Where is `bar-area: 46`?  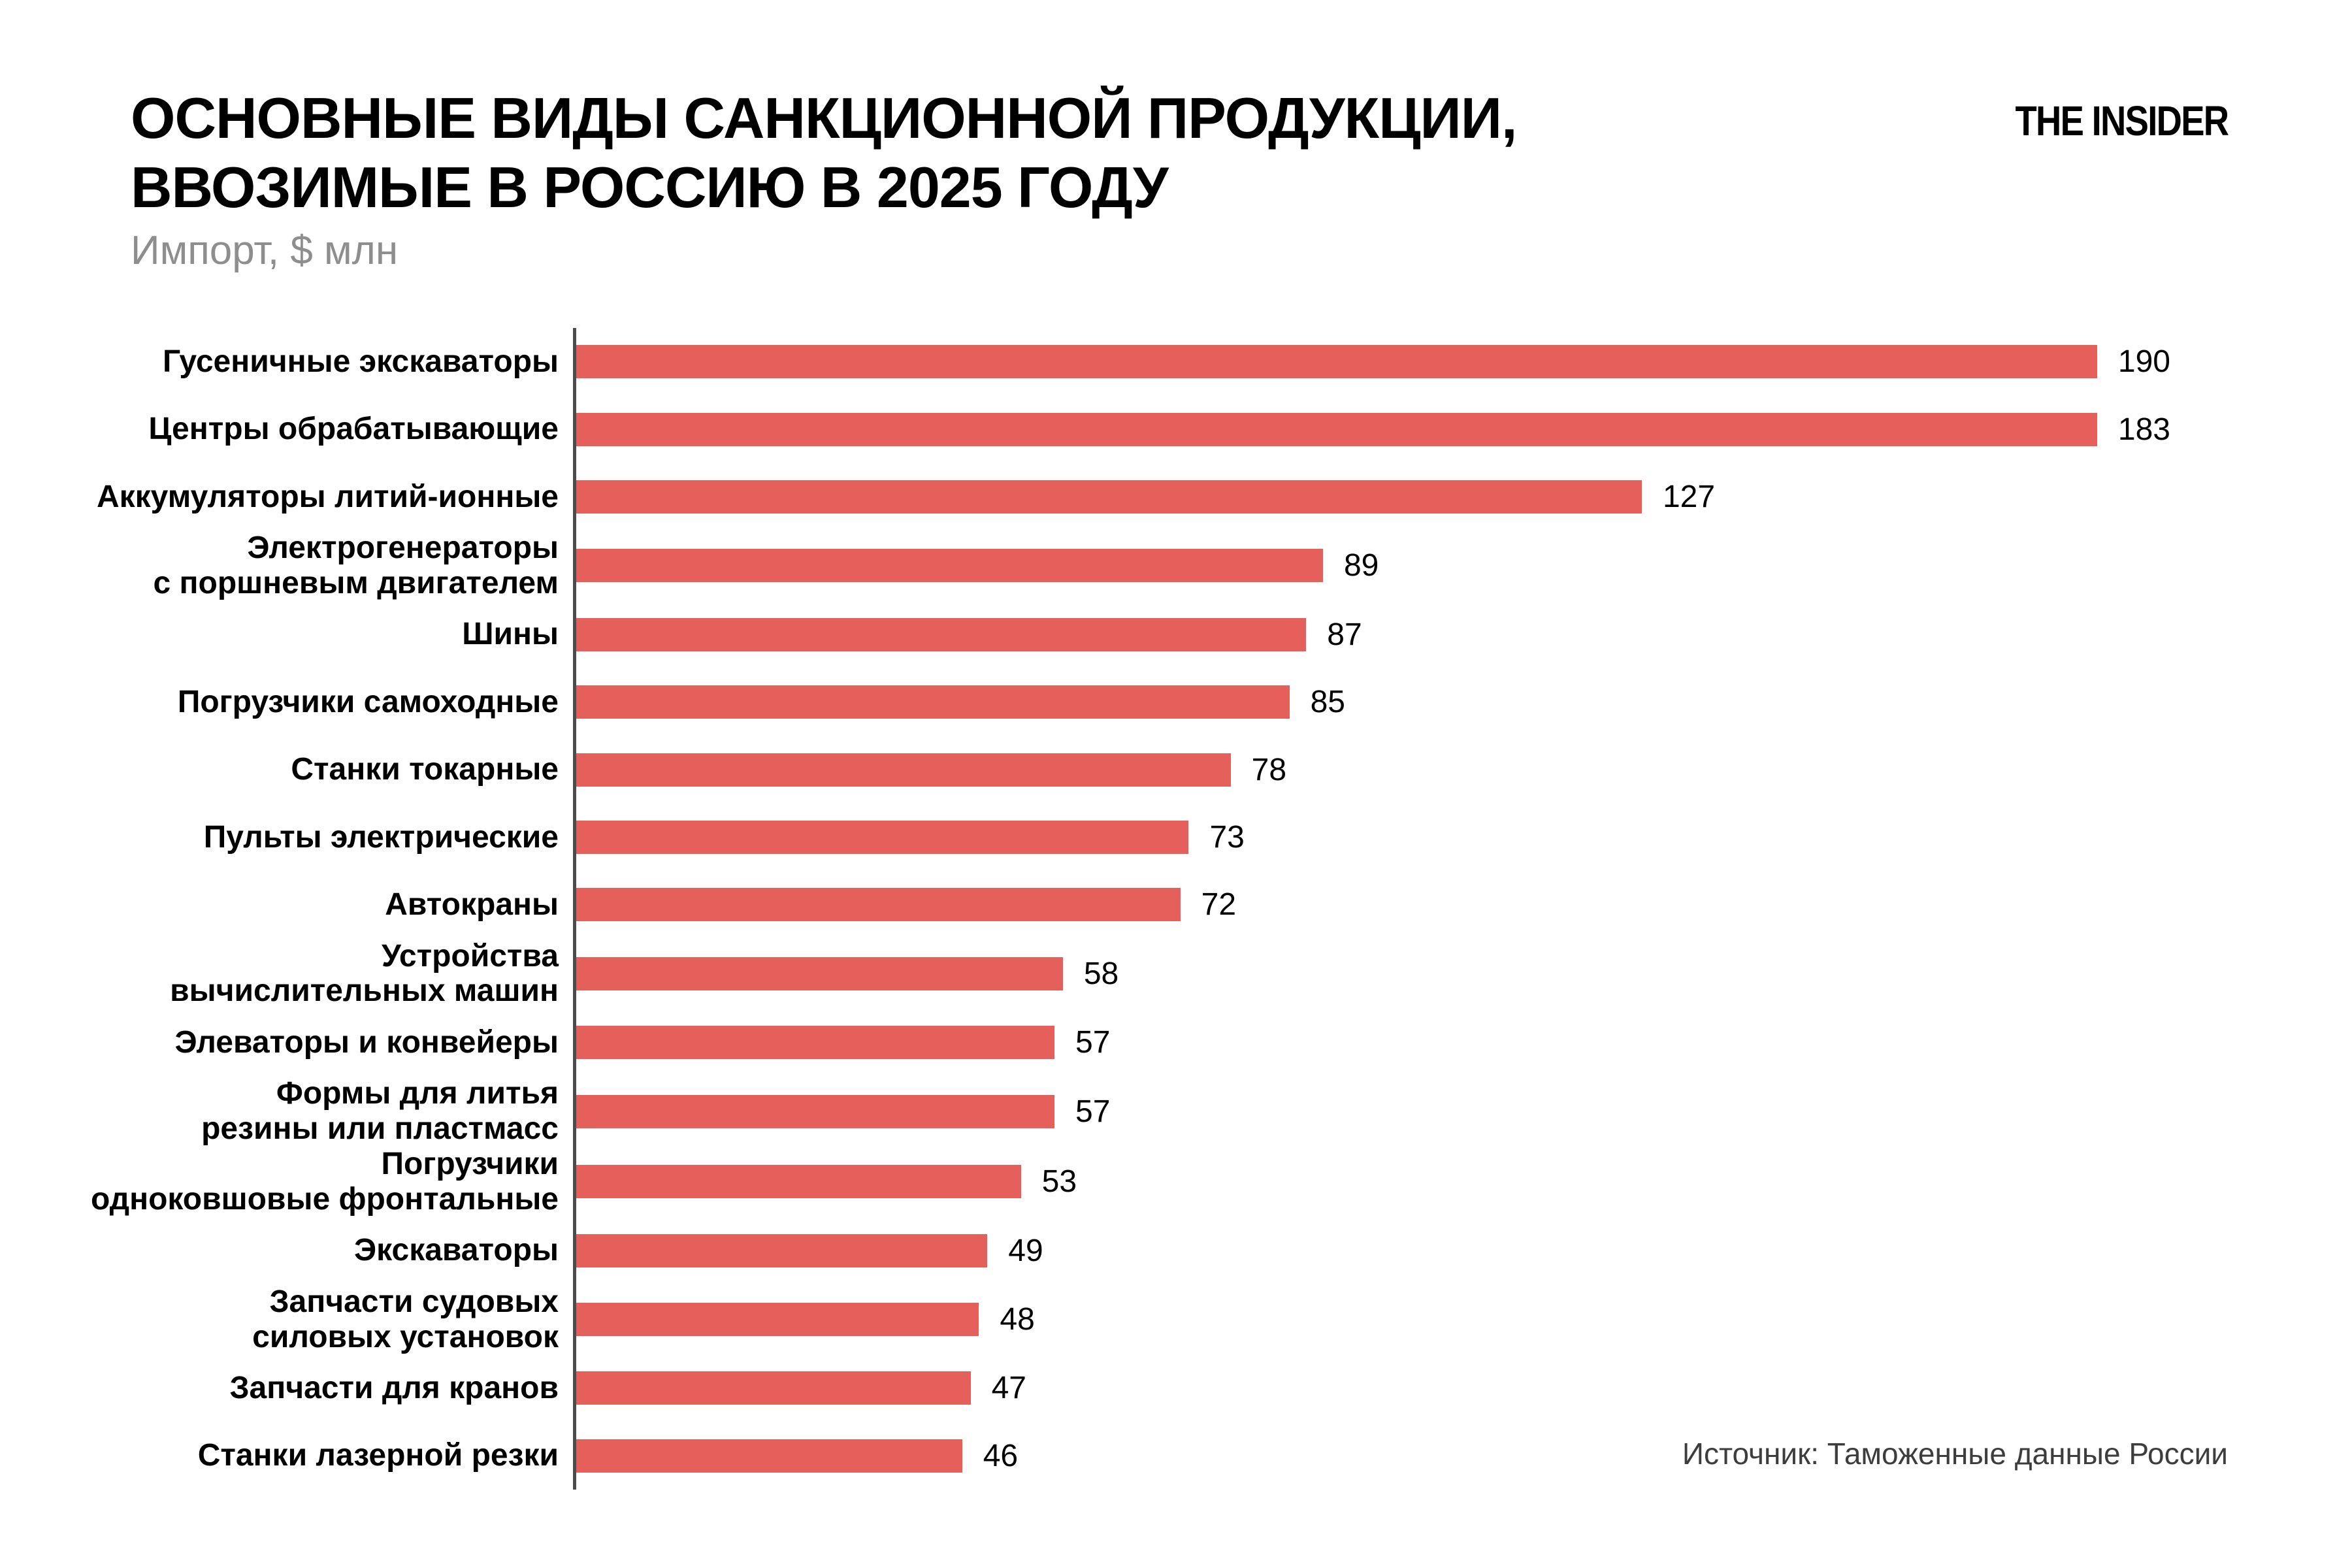
bar-area: 46 is located at coordinates (1373, 1456).